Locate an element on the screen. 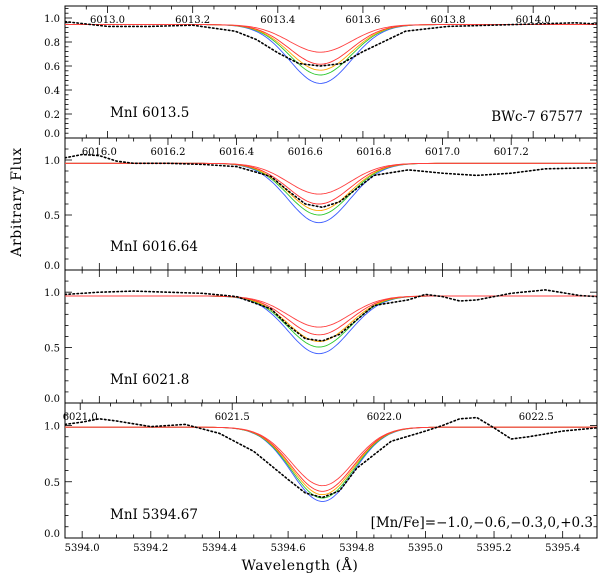 The image size is (600, 577). x-tick-label: 5394.0 is located at coordinates (82, 548).